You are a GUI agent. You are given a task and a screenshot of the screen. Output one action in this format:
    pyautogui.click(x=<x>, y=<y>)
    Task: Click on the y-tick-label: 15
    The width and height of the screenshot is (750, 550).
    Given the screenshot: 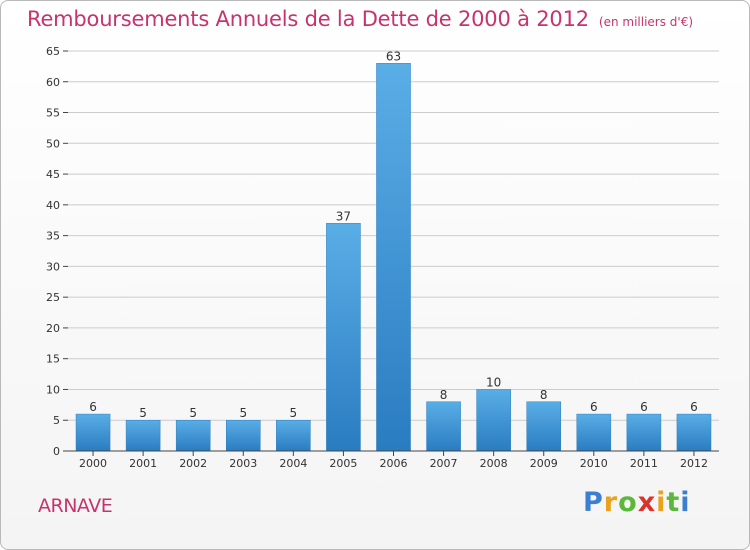 What is the action you would take?
    pyautogui.click(x=53, y=359)
    